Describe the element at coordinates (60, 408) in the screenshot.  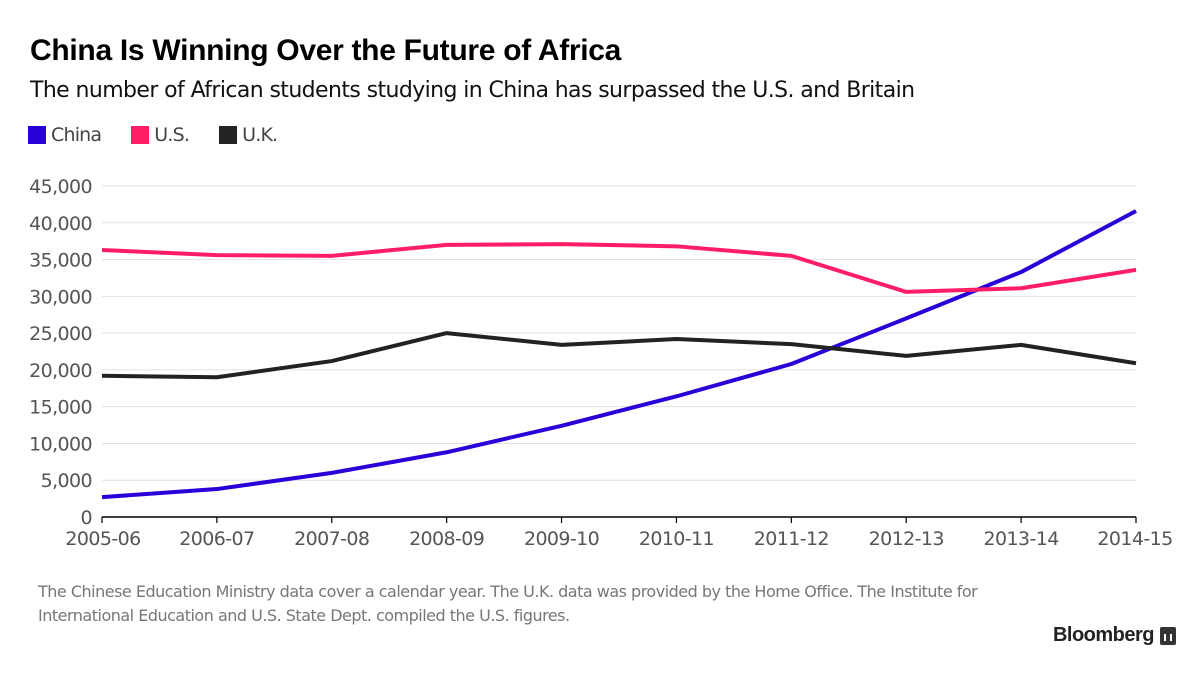
I see `y-tick-label: 15,000` at that location.